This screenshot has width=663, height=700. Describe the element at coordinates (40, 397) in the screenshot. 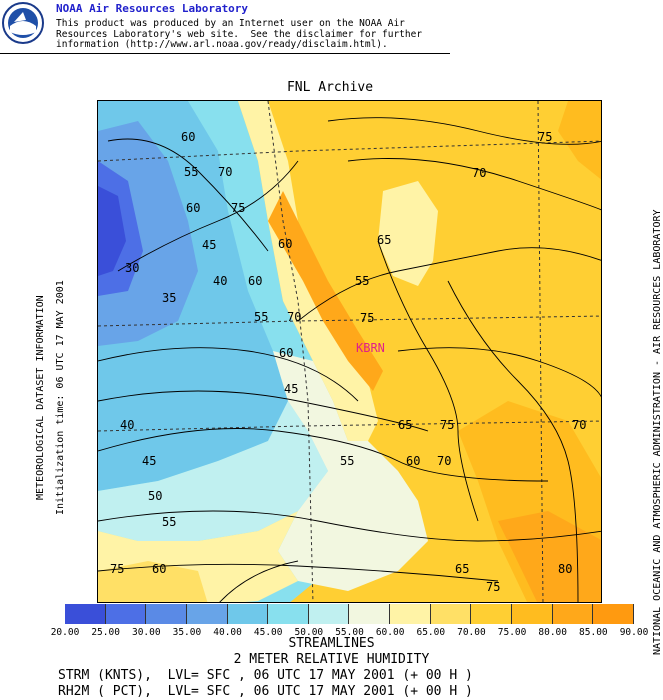

I see `dataset-info-label: METEOROLOGICAL DATASET INFORMATION` at that location.